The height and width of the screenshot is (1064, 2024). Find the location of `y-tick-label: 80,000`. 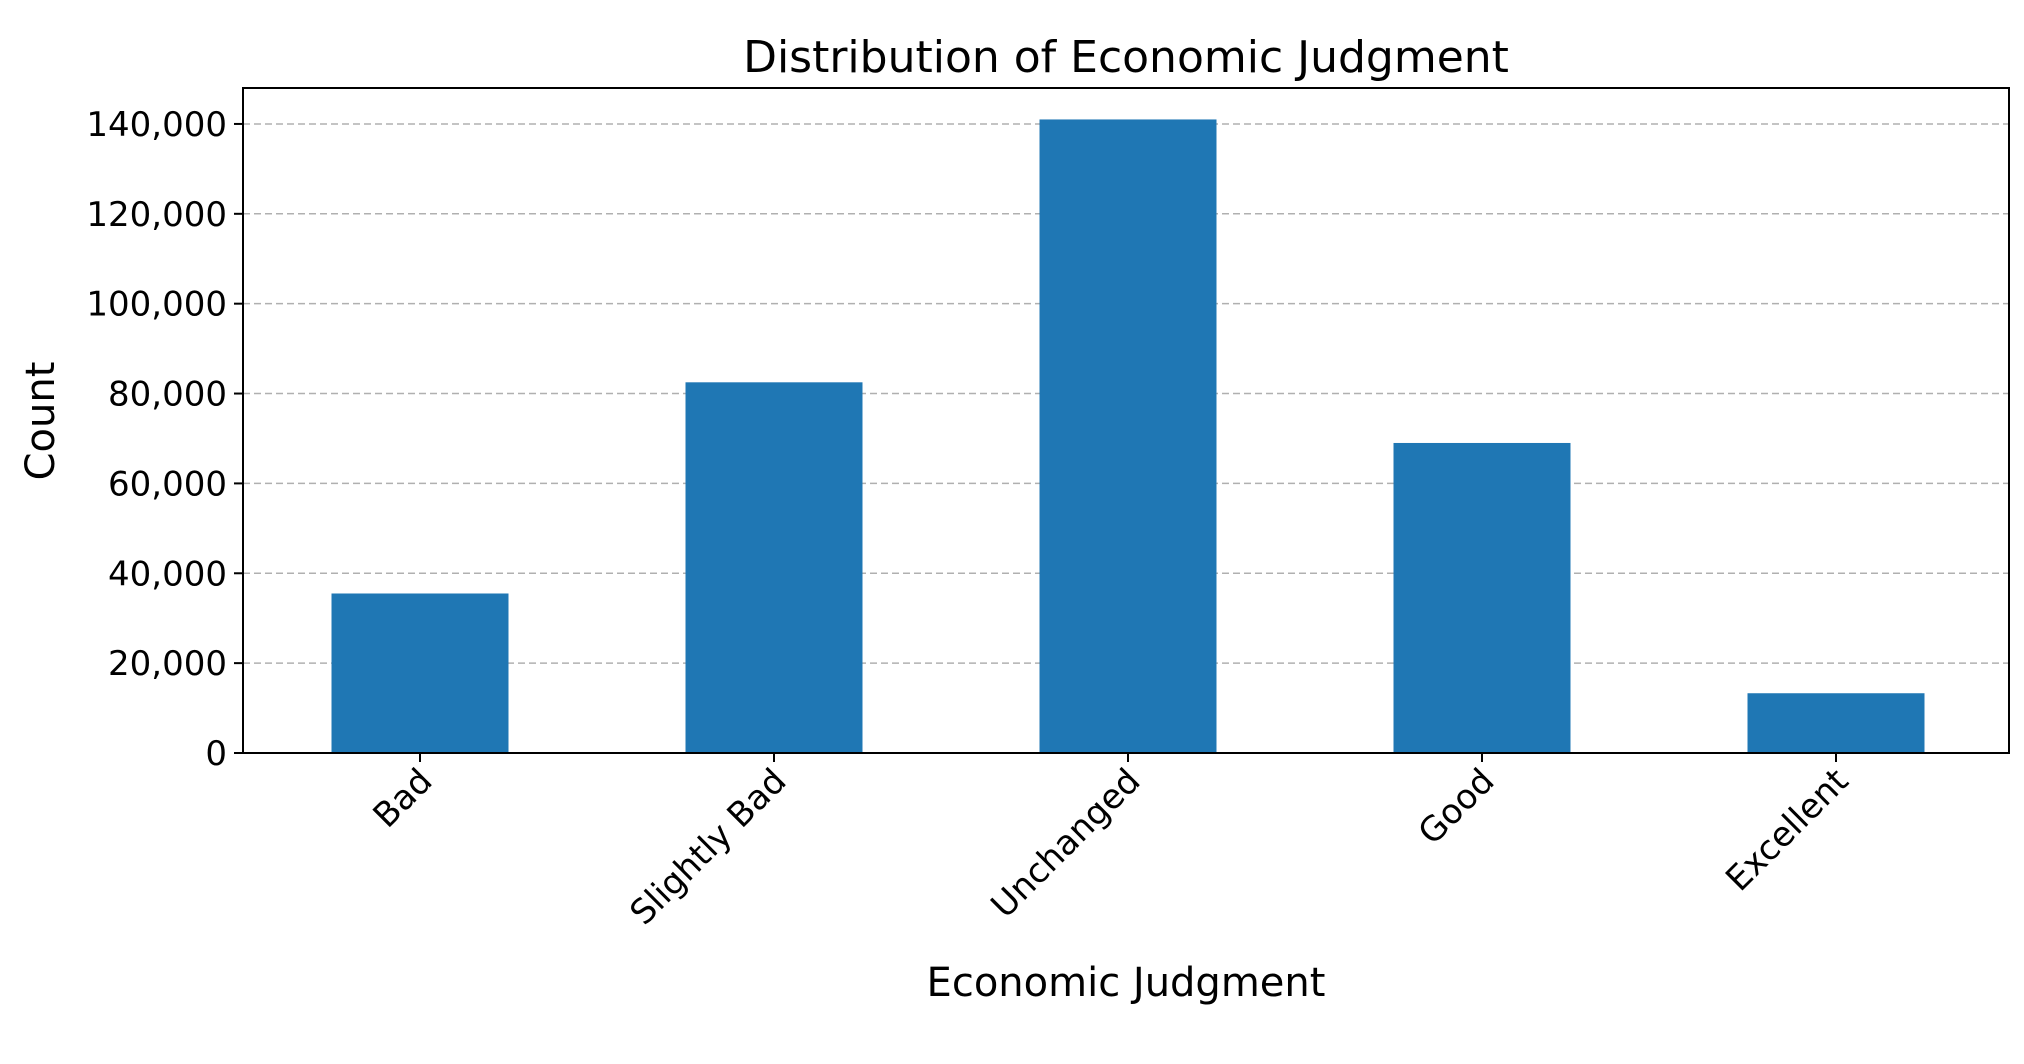

y-tick-label: 80,000 is located at coordinates (167, 395).